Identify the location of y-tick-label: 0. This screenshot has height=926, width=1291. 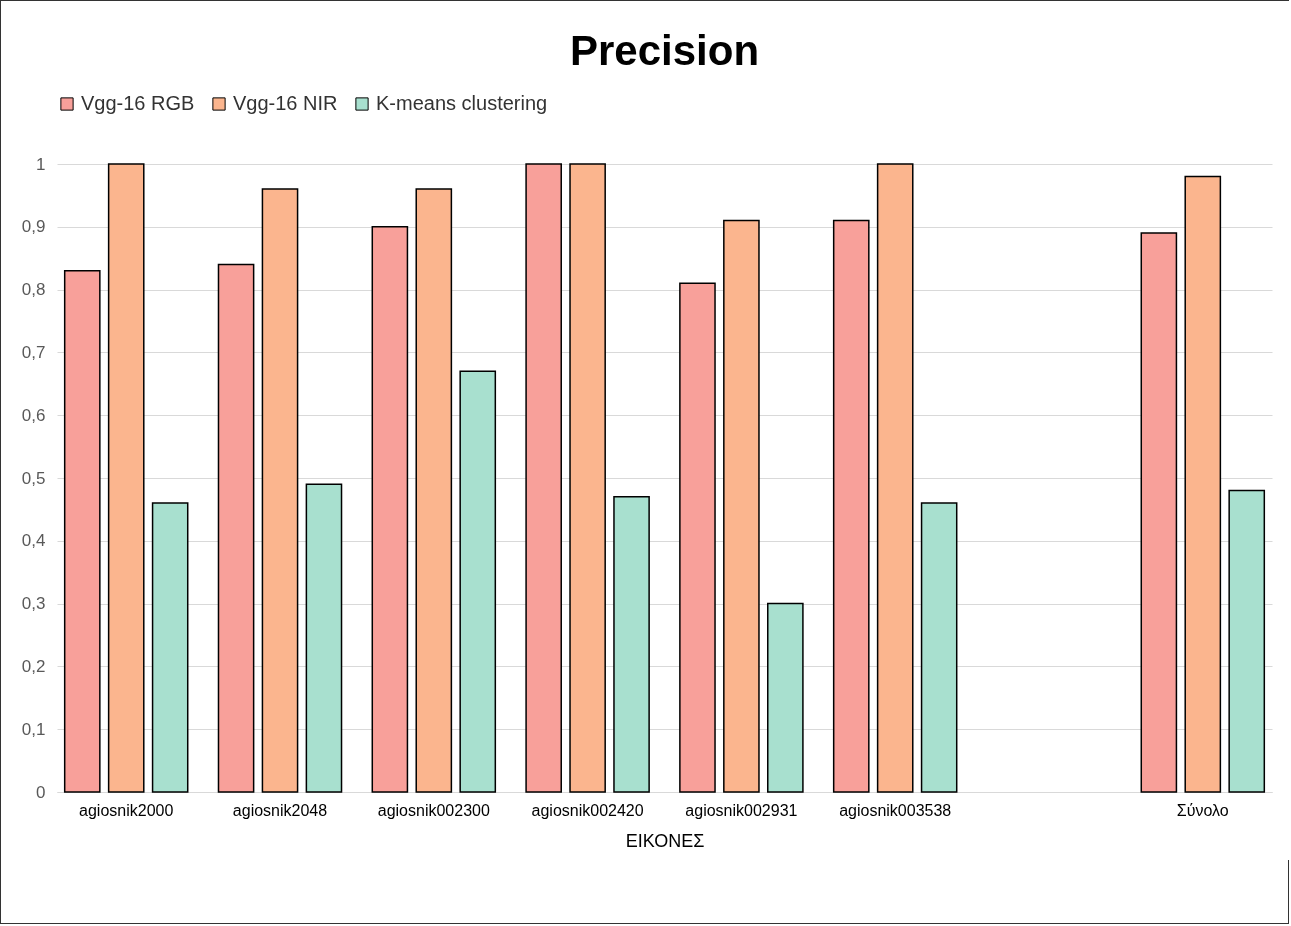
(41, 792).